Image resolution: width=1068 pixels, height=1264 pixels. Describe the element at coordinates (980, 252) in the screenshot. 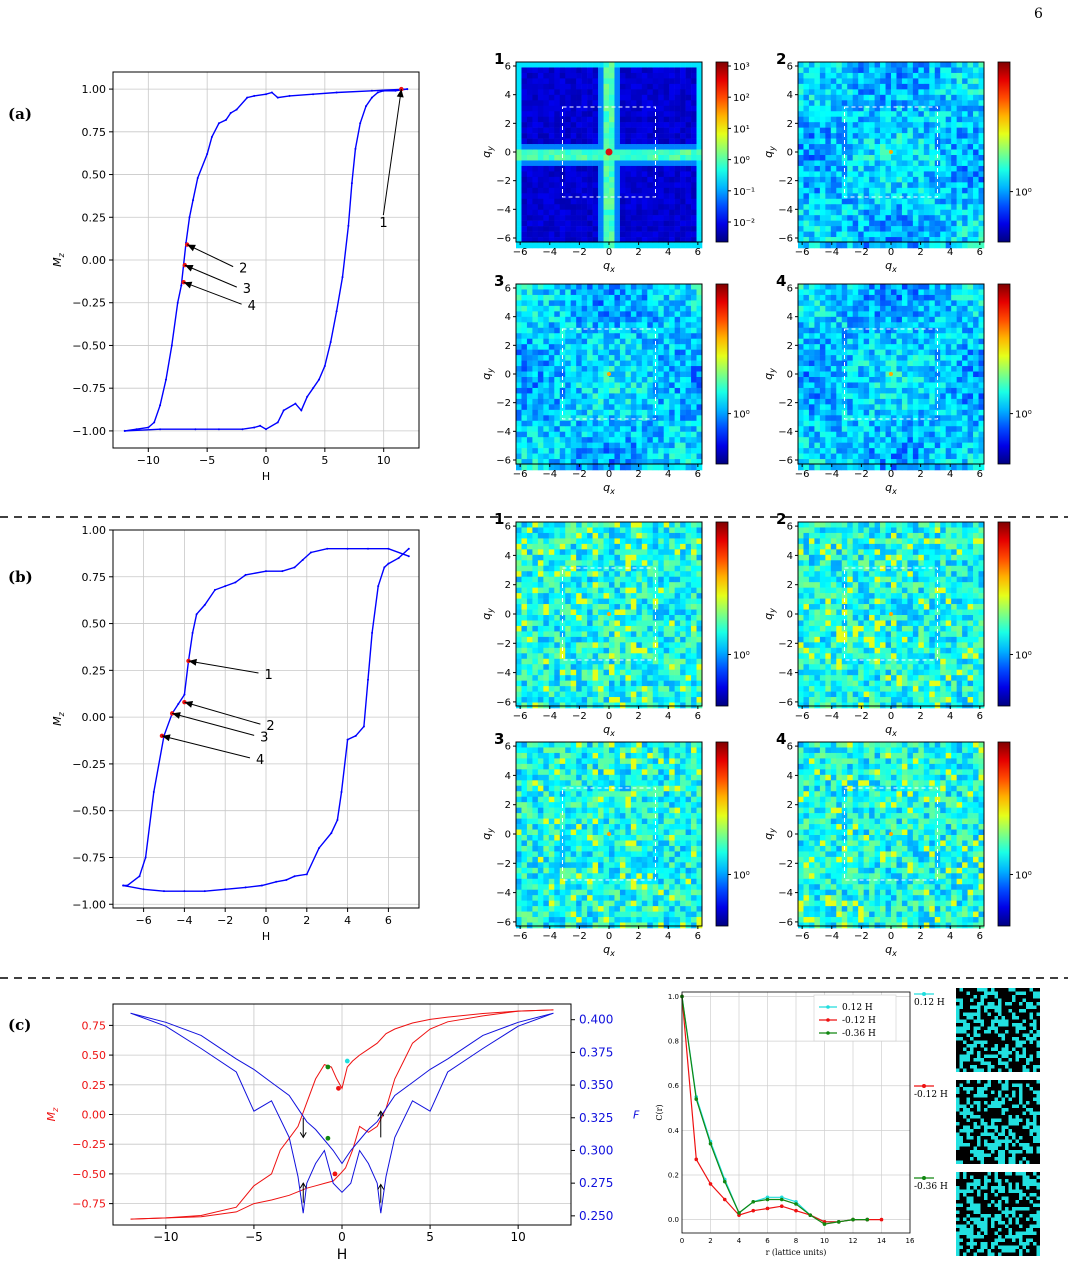

I see `x-tick-label: 6` at that location.